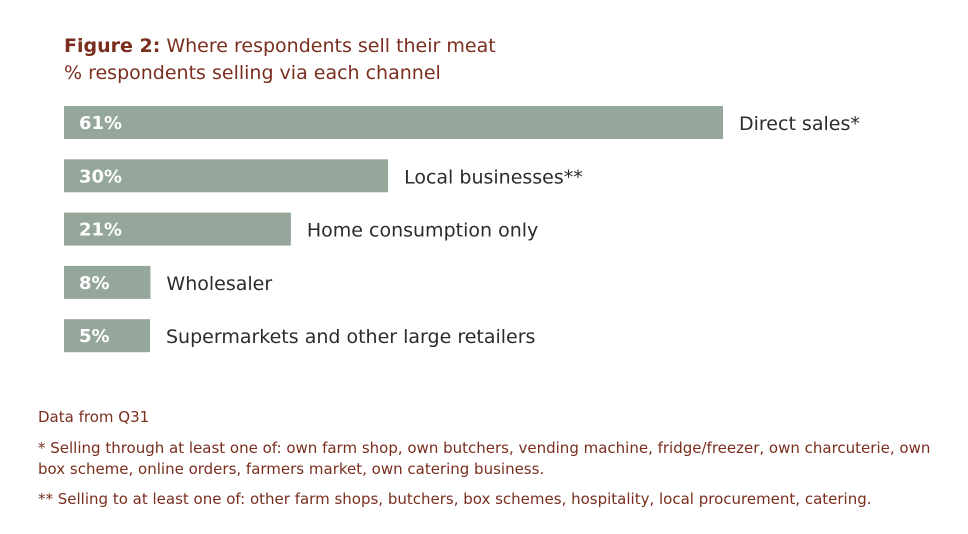 Image resolution: width=968 pixels, height=534 pixels. Describe the element at coordinates (94, 417) in the screenshot. I see `data-source-note: Data from Q31` at that location.